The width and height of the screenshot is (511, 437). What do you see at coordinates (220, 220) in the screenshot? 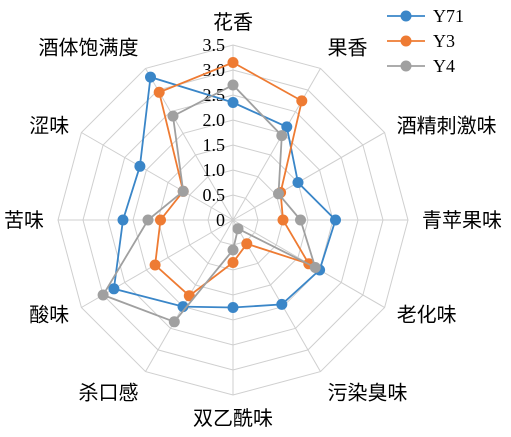
I see `radial-tick-label: 0` at bounding box center [220, 220].